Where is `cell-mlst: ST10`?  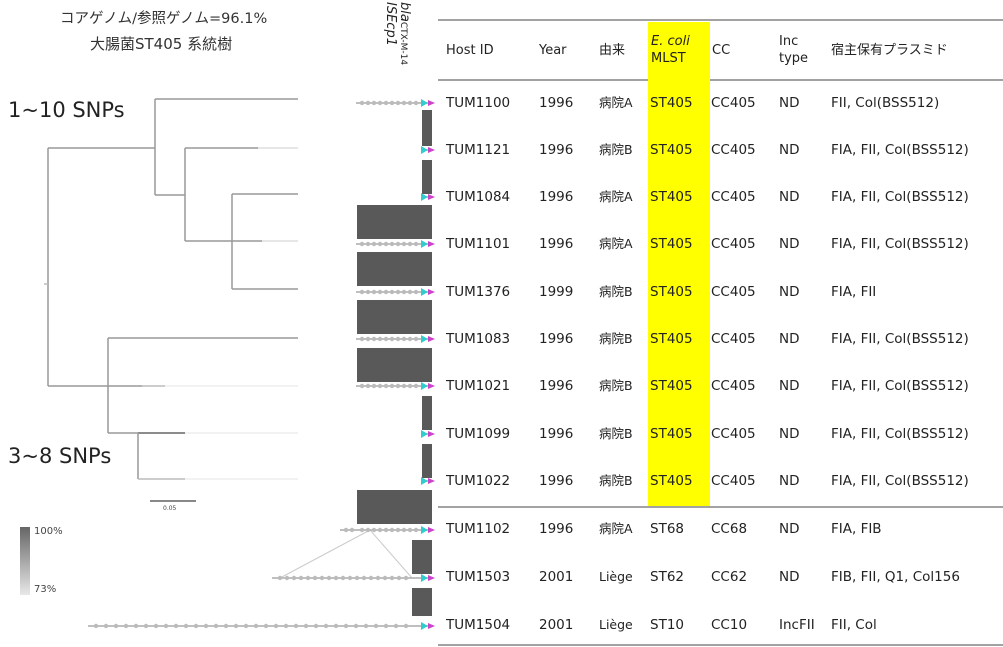 cell-mlst: ST10 is located at coordinates (667, 625).